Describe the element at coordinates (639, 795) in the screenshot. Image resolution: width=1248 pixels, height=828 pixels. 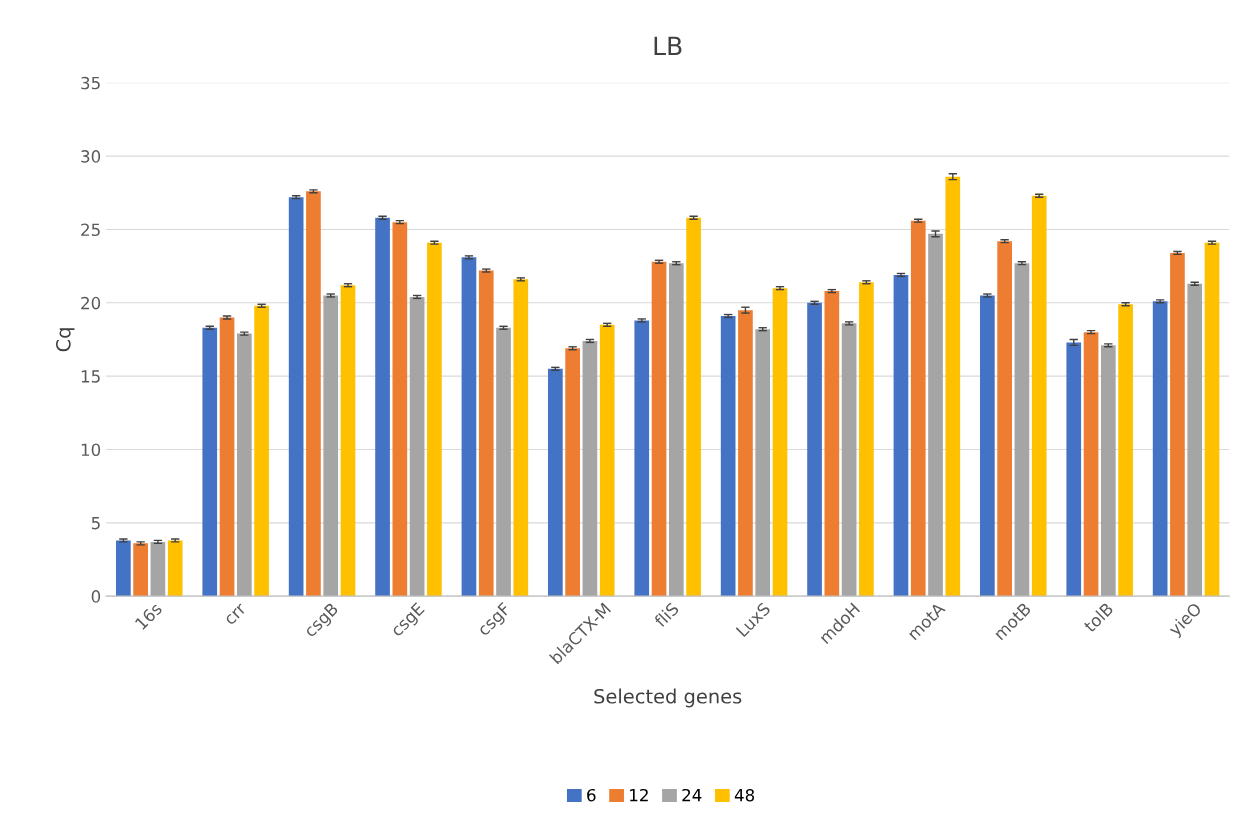
I see `legend-label: 12` at that location.